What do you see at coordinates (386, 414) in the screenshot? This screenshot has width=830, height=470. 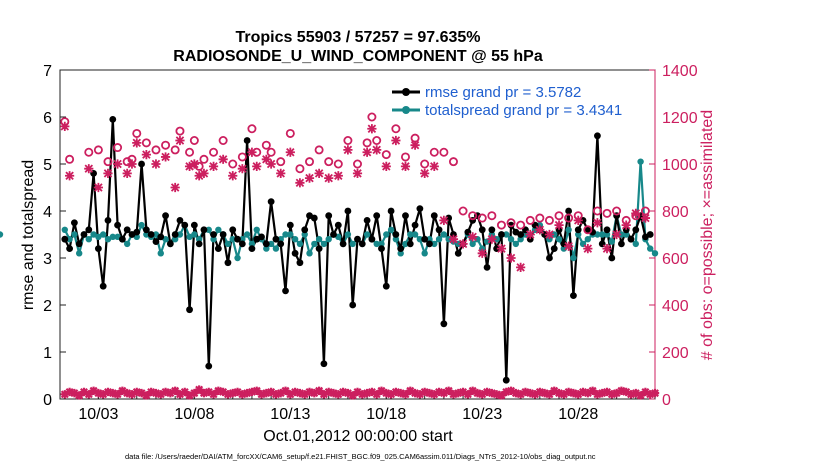 I see `x-tick-label-3: 10/18` at bounding box center [386, 414].